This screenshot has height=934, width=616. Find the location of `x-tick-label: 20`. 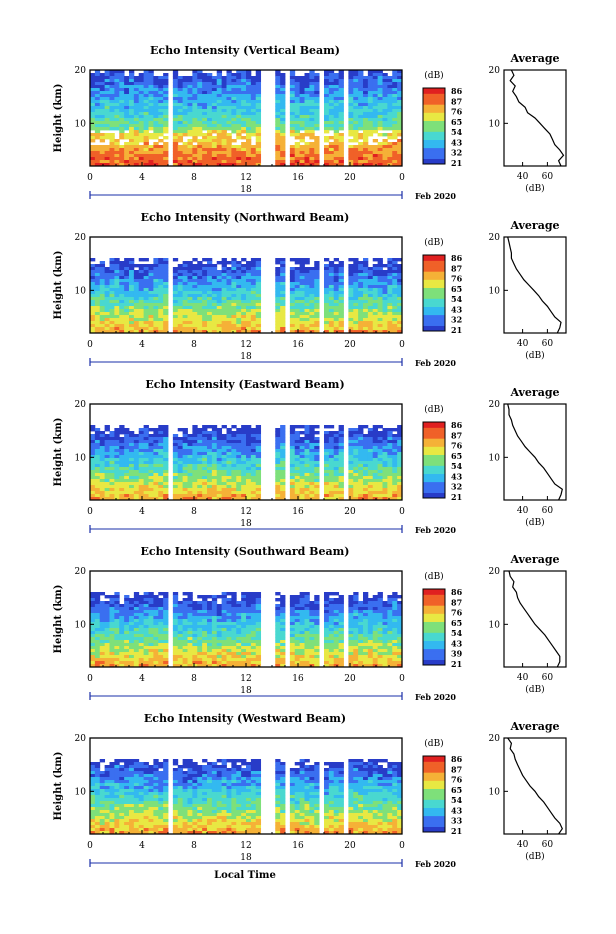

x-tick-label: 20 is located at coordinates (350, 345).